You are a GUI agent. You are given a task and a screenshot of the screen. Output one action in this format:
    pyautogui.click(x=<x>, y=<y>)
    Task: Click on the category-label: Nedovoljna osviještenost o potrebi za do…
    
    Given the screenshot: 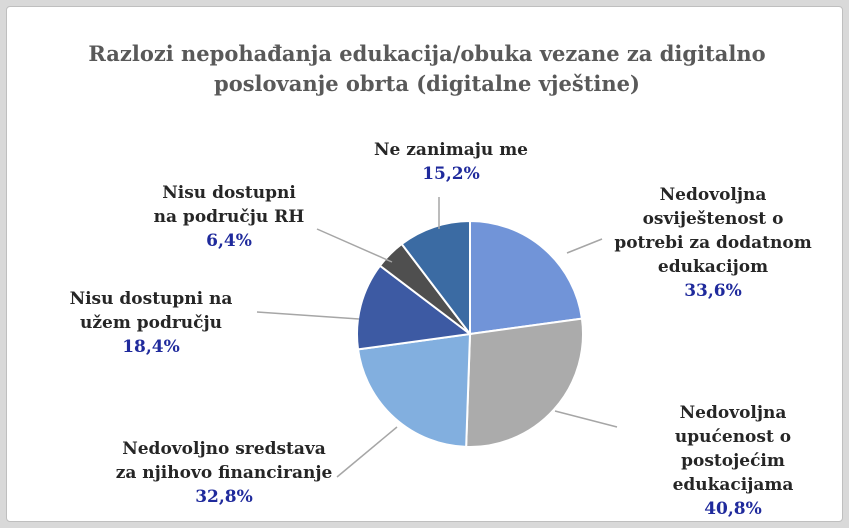 What is the action you would take?
    pyautogui.click(x=713, y=231)
    